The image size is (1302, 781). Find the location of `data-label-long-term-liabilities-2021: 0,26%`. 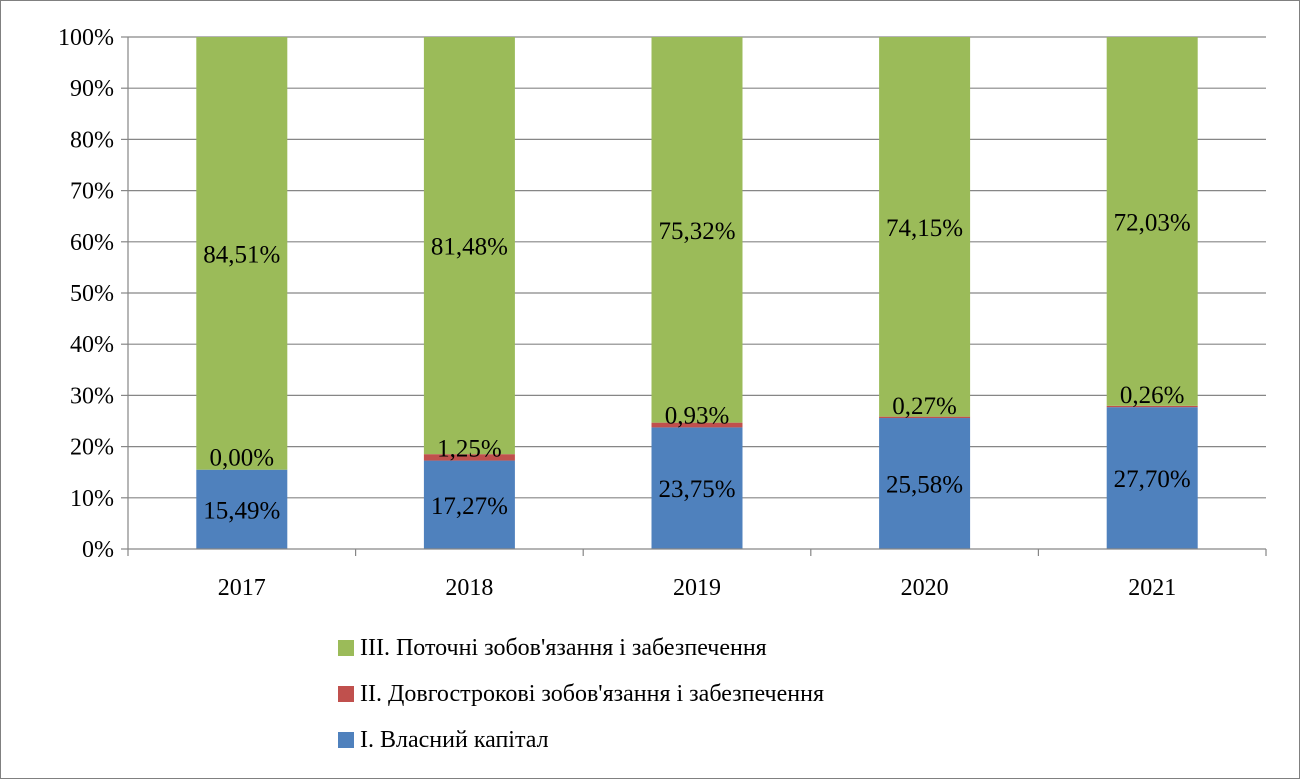

data-label-long-term-liabilities-2021: 0,26% is located at coordinates (1152, 395).